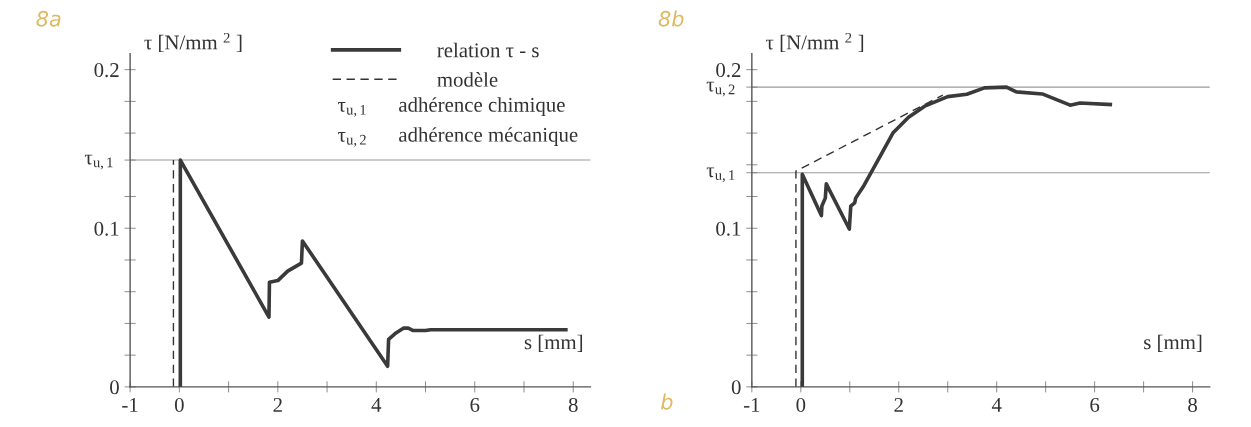  Describe the element at coordinates (458, 137) in the screenshot. I see `text: τ$_{u,2}$ adhérence mécanique` at that location.